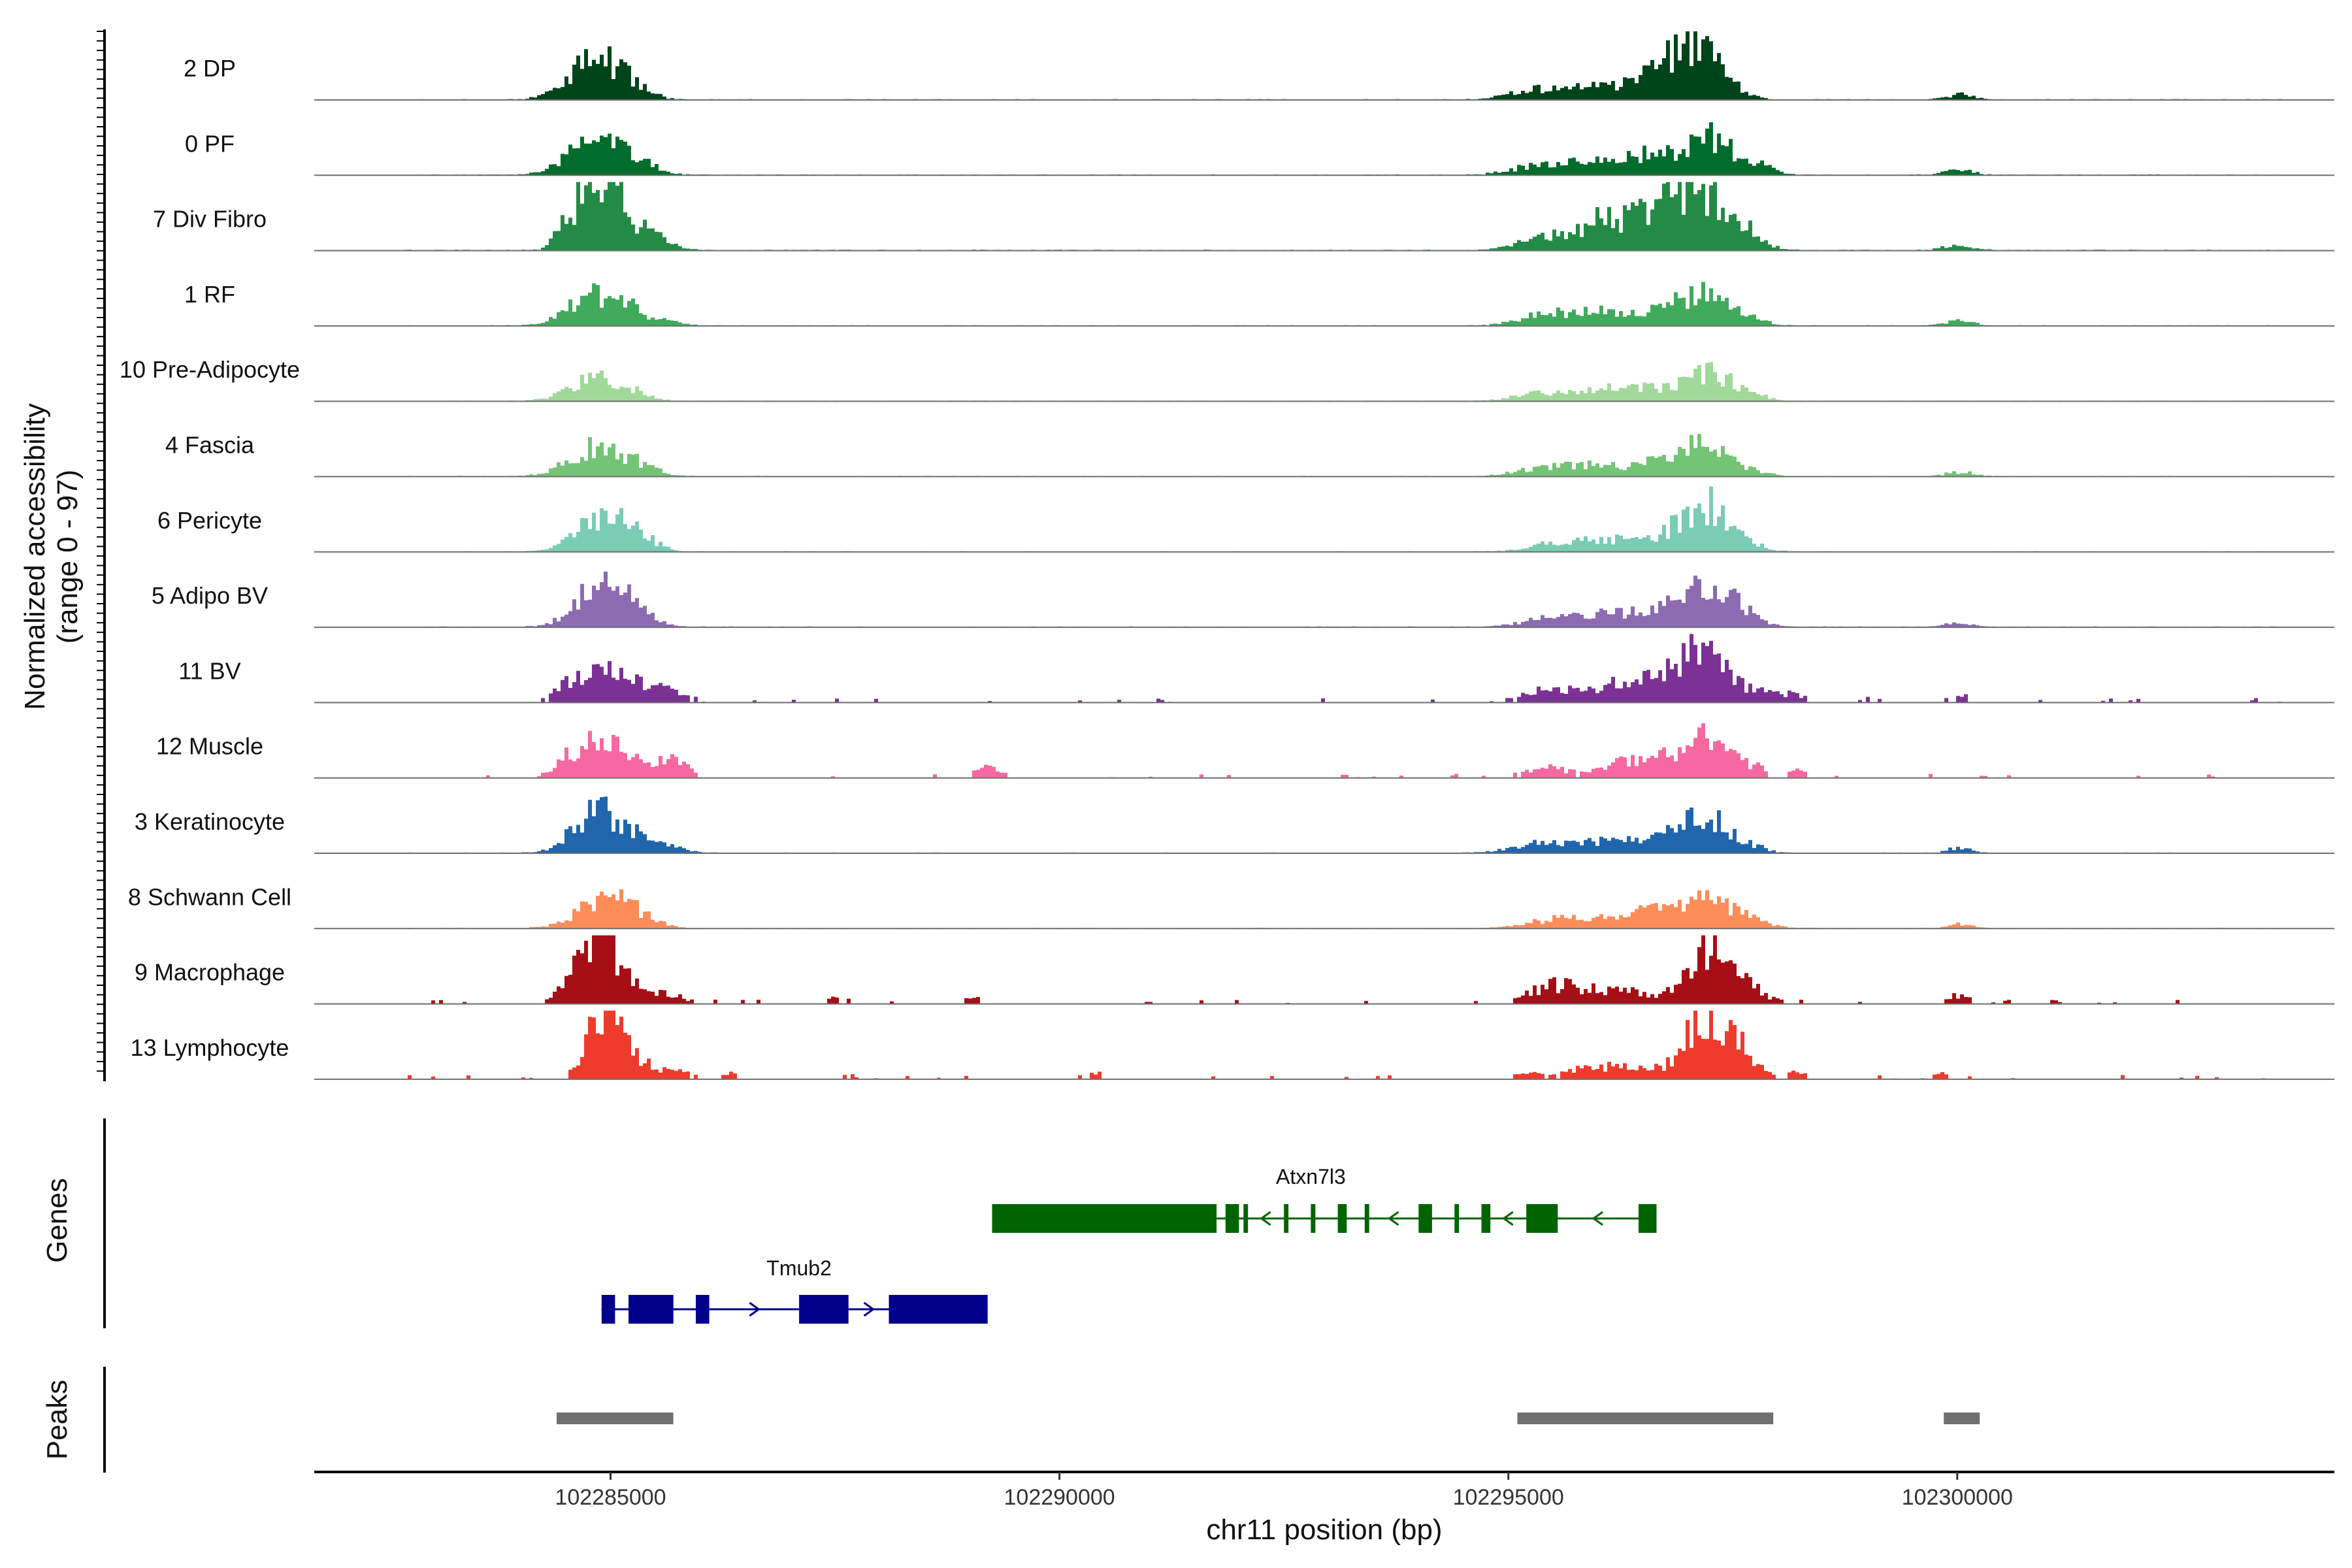 The width and height of the screenshot is (2352, 1568). Describe the element at coordinates (1957, 1497) in the screenshot. I see `x-tick-label: 102300000` at that location.